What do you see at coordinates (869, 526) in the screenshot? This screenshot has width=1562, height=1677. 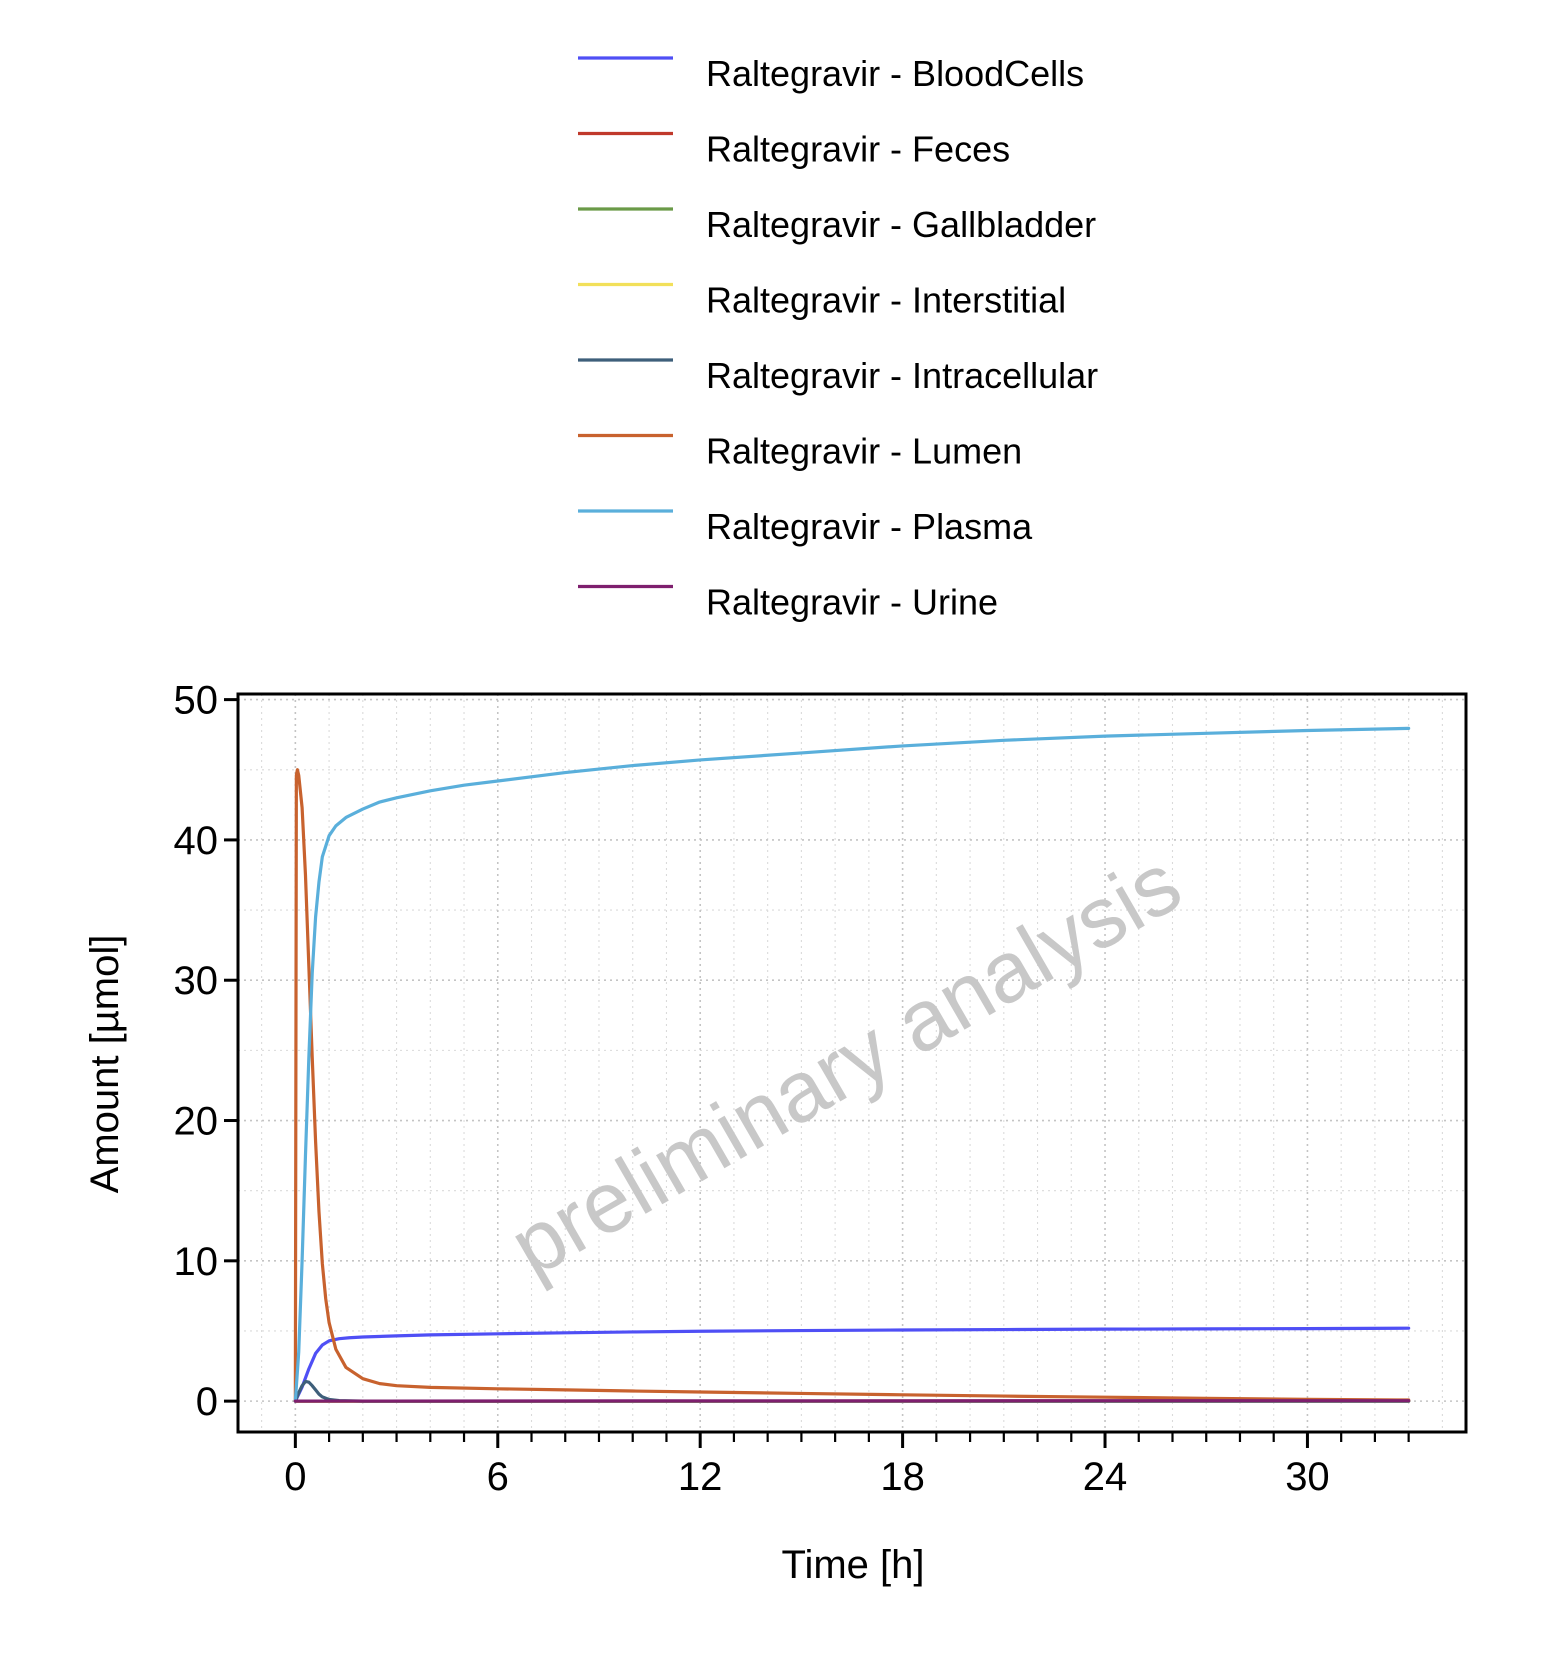 I see `legend-label: Raltegravir - Plasma` at bounding box center [869, 526].